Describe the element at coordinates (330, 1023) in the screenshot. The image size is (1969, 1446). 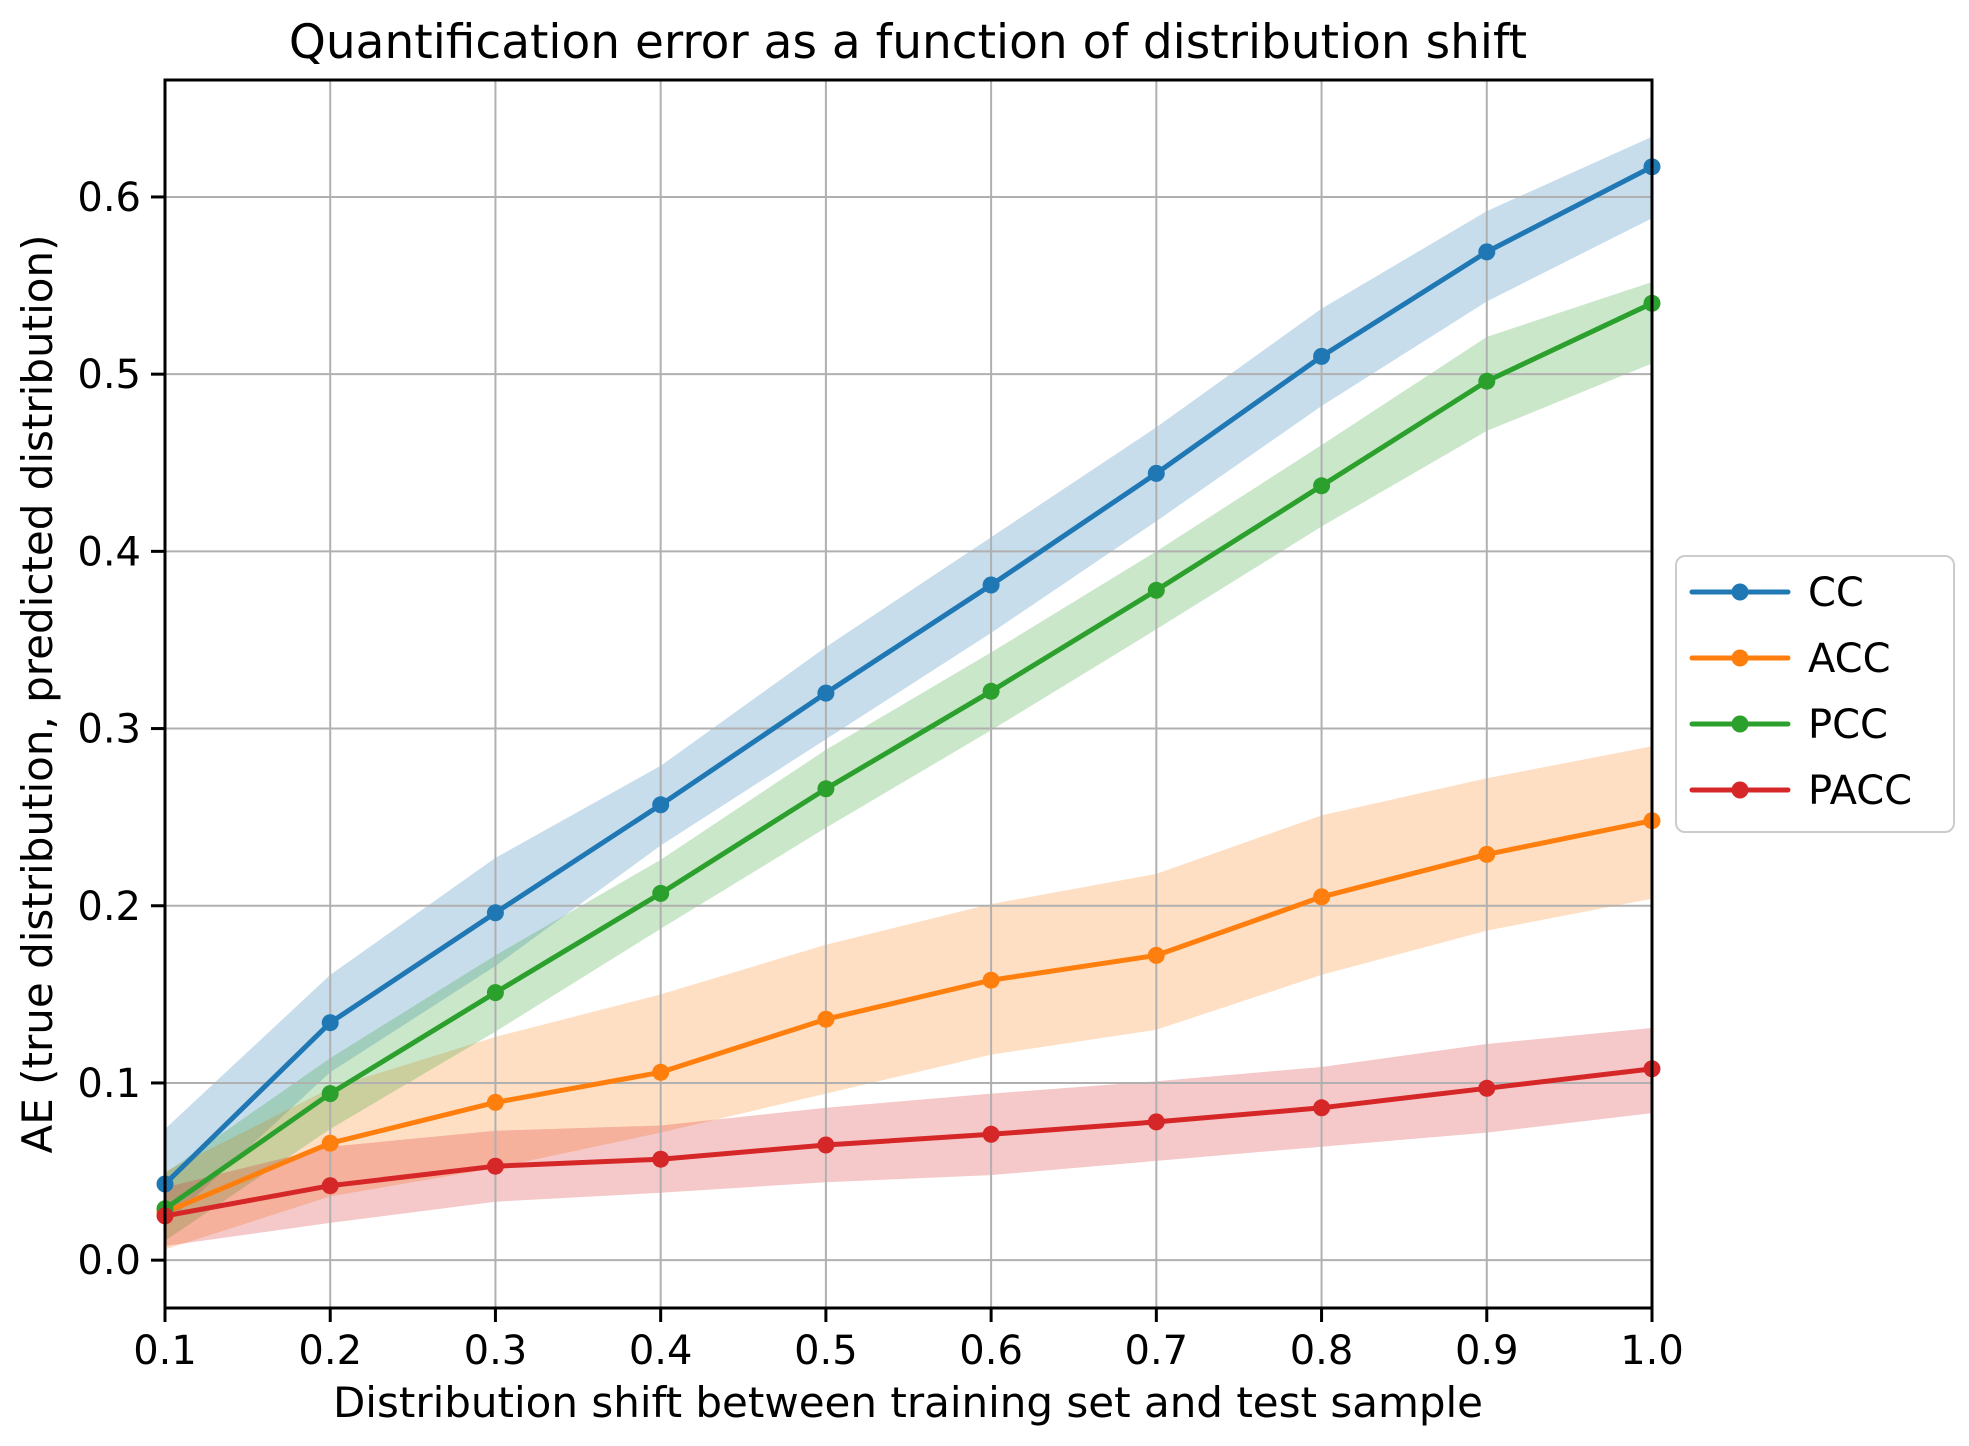
I see `data-point-CC-0.2` at that location.